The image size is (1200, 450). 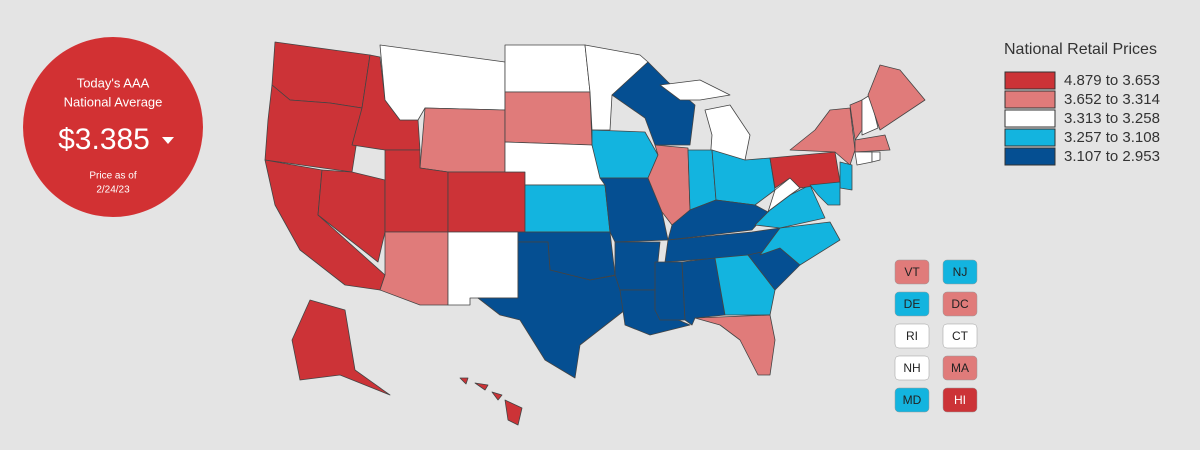 I want to click on down-arrow, so click(x=168, y=140).